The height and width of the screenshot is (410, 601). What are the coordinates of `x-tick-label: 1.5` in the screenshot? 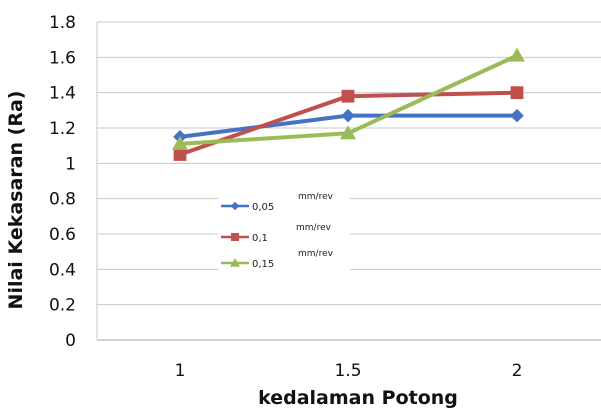 It's located at (347, 371).